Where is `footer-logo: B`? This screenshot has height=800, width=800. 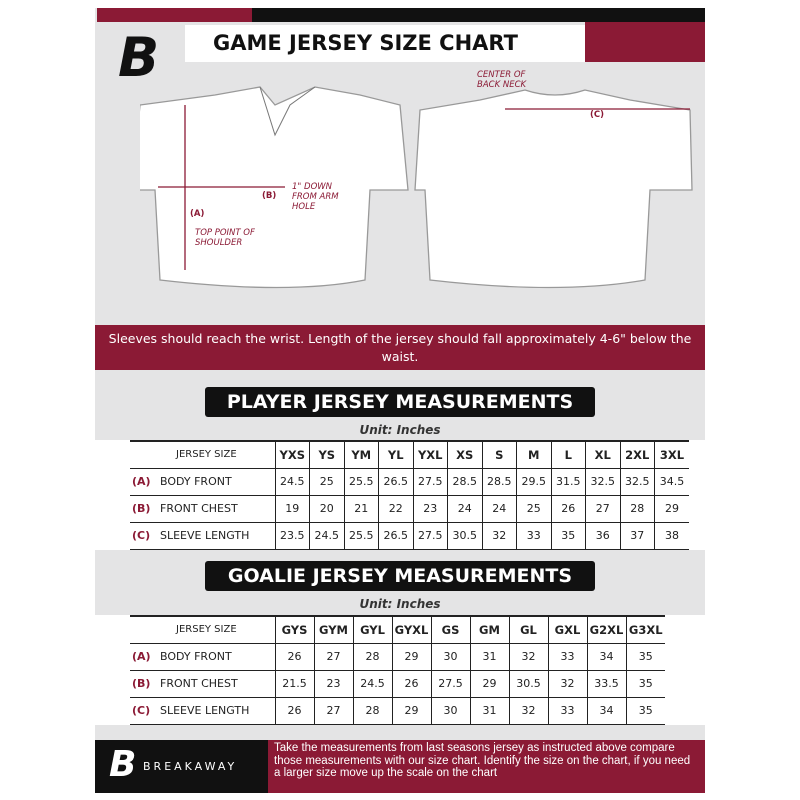
footer-logo: B is located at coordinates (123, 764).